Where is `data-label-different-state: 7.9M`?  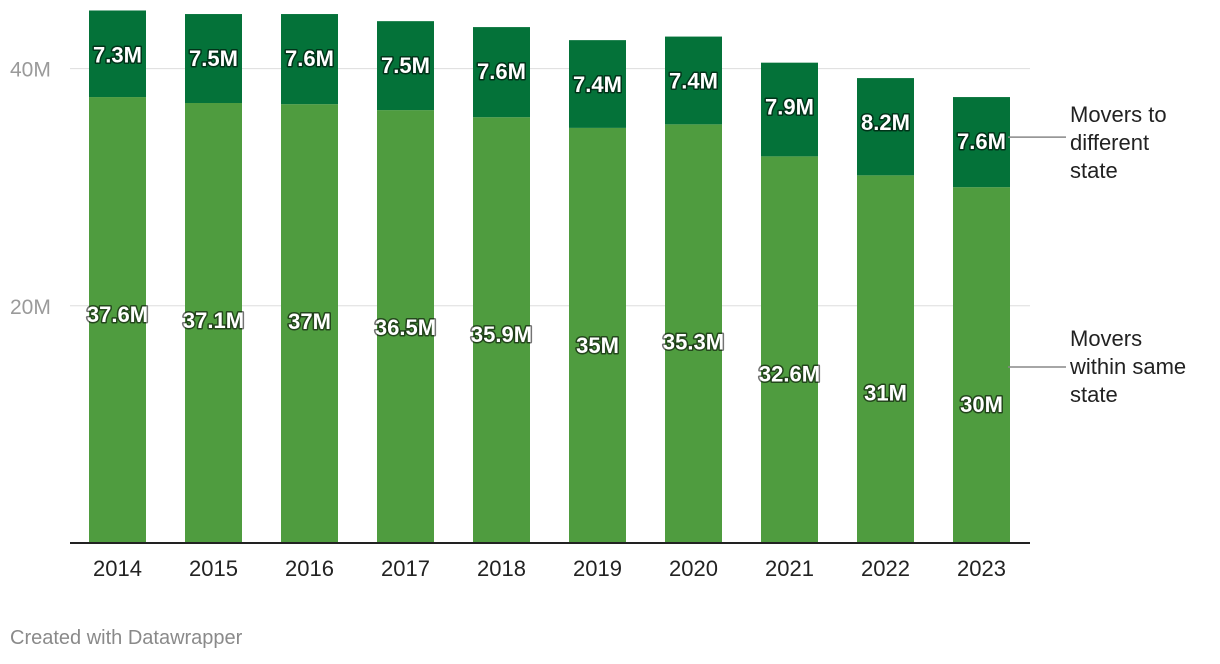 data-label-different-state: 7.9M is located at coordinates (789, 107).